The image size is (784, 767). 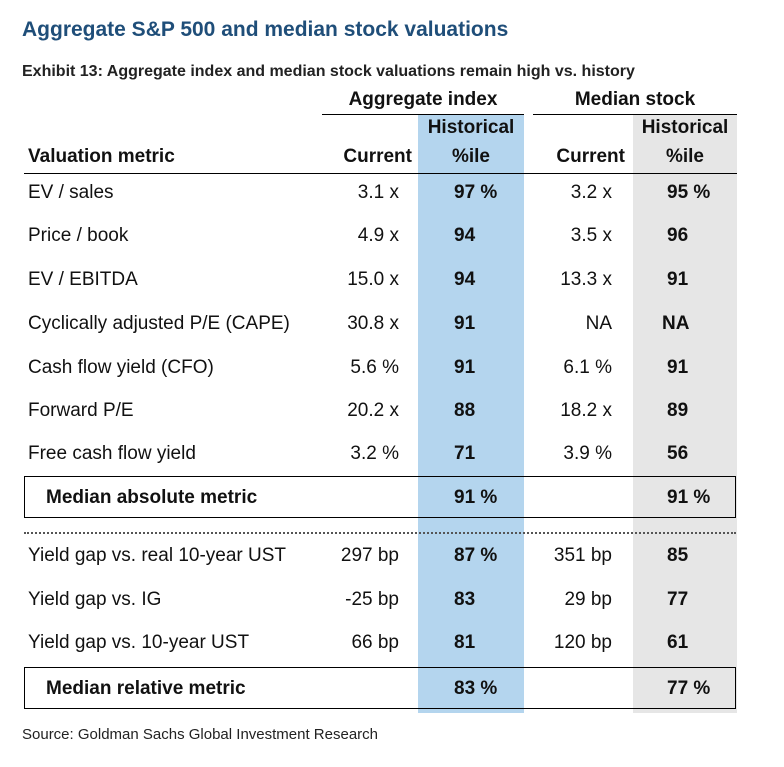 I want to click on metric-label: Forward P/E, so click(x=81, y=410).